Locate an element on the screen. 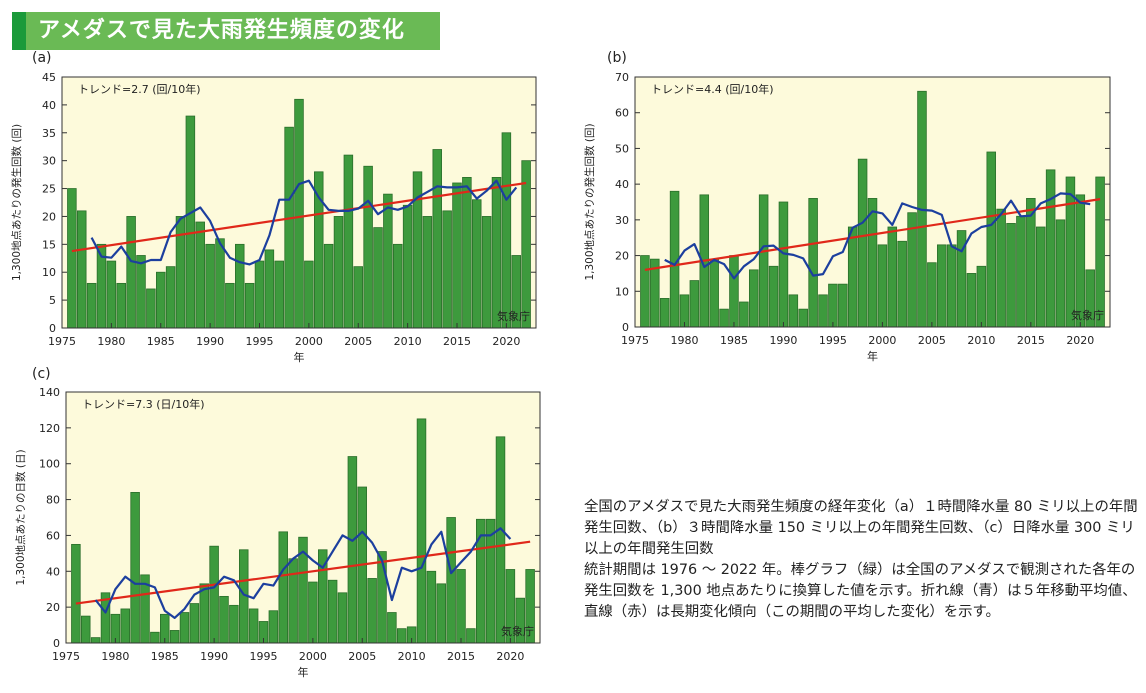 Image resolution: width=1146 pixels, height=693 pixels. y-axis-label: 1,300地点あたりの日数 (日) is located at coordinates (20, 517).